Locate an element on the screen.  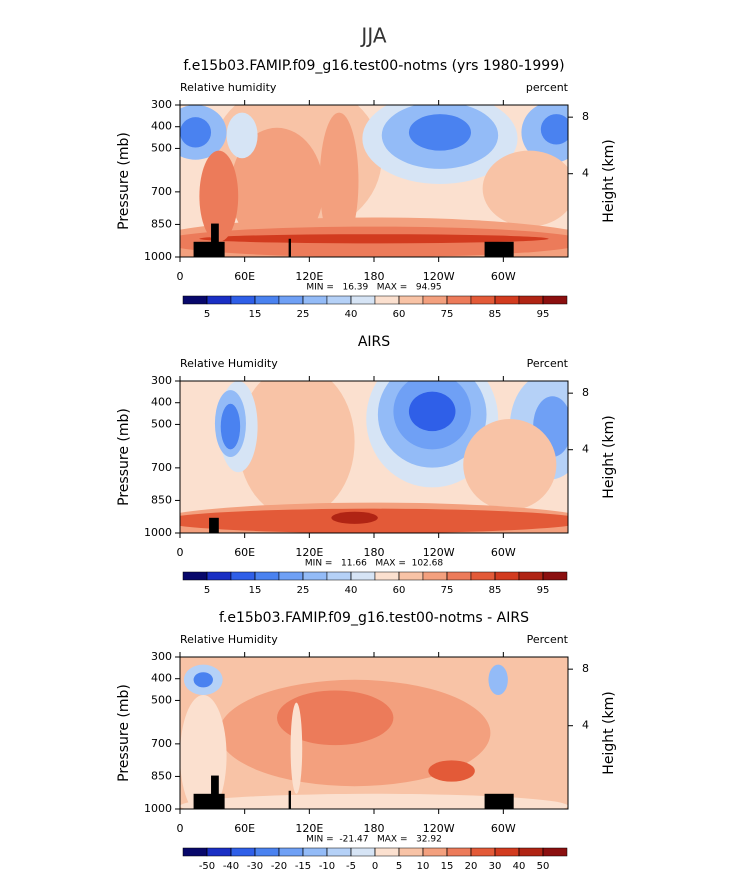
y-tick-label: 850 is located at coordinates (161, 223).